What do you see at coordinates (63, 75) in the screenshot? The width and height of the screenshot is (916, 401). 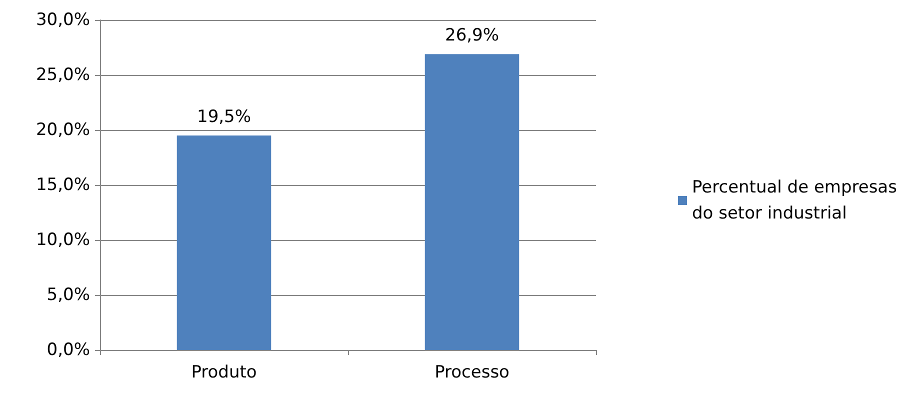 I see `y-tick-label: 25,0%` at bounding box center [63, 75].